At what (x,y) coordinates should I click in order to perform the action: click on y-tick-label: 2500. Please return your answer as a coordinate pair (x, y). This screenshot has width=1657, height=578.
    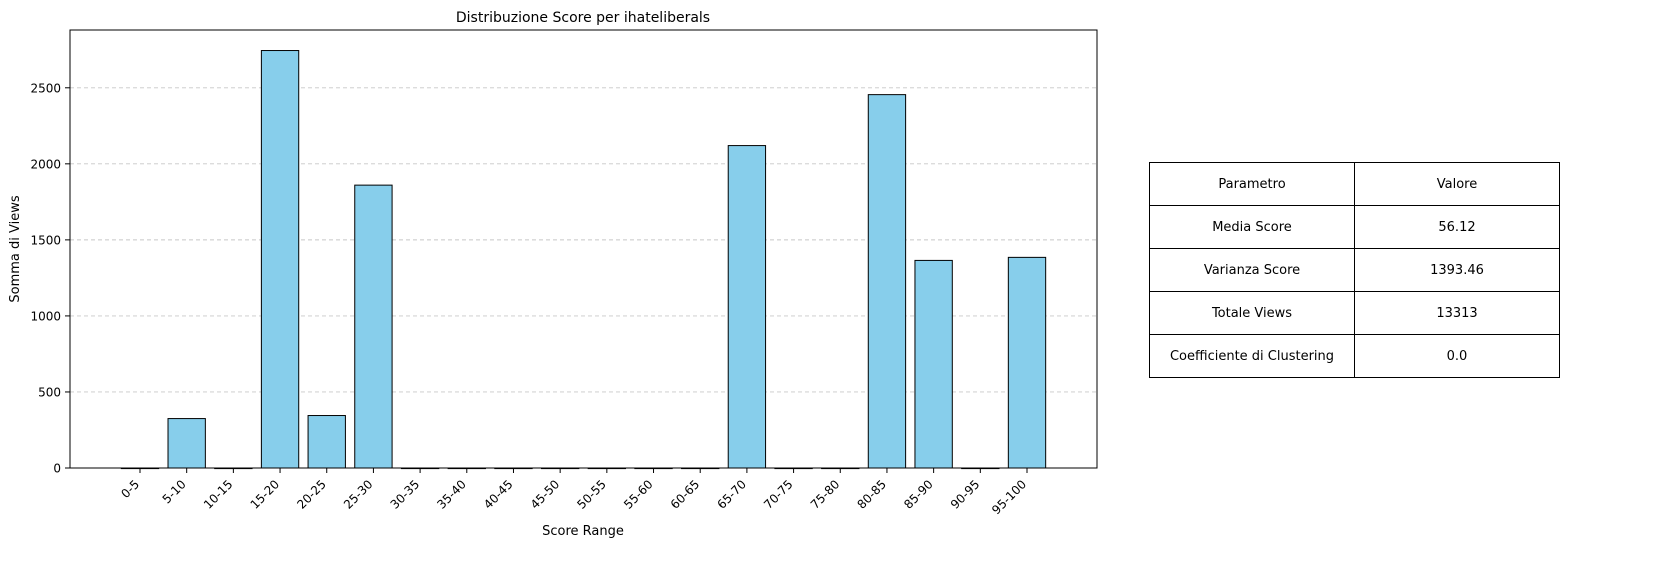
    Looking at the image, I should click on (45, 88).